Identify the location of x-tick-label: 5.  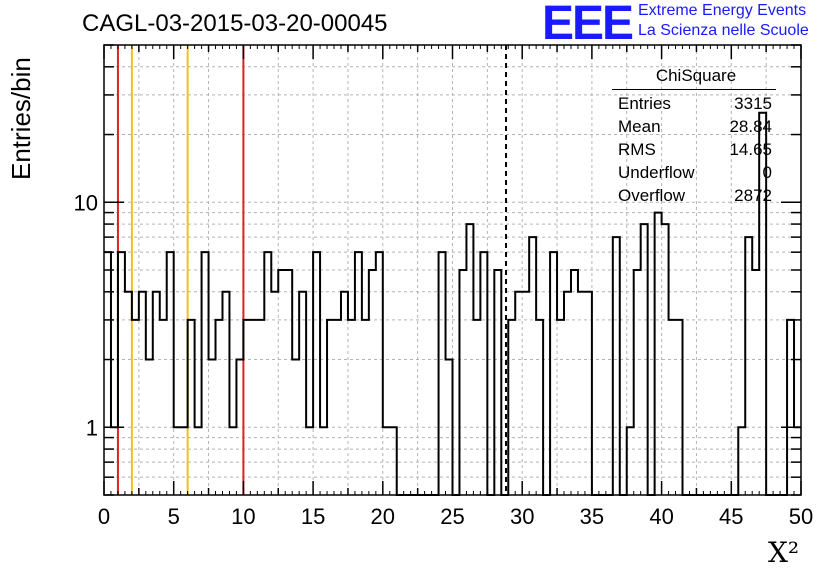
(174, 516).